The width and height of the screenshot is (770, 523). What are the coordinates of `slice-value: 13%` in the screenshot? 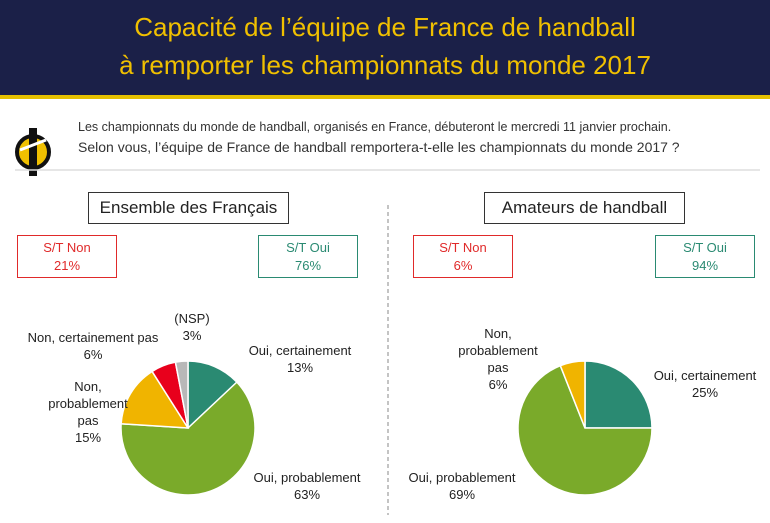 It's located at (300, 367).